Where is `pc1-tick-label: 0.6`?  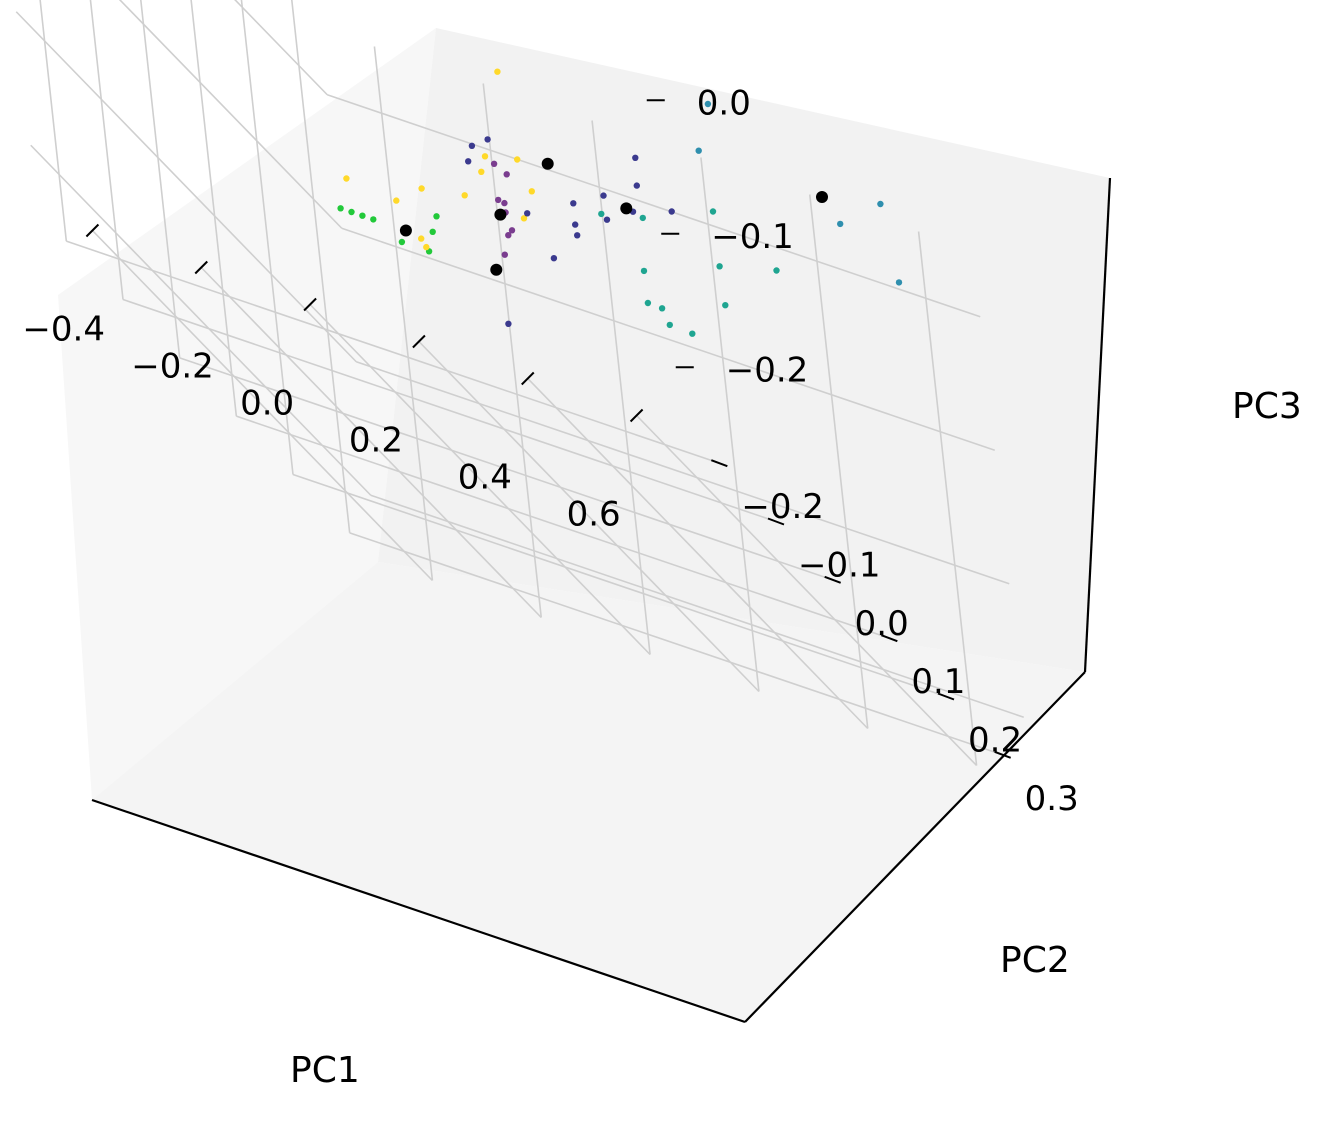 pc1-tick-label: 0.6 is located at coordinates (594, 515).